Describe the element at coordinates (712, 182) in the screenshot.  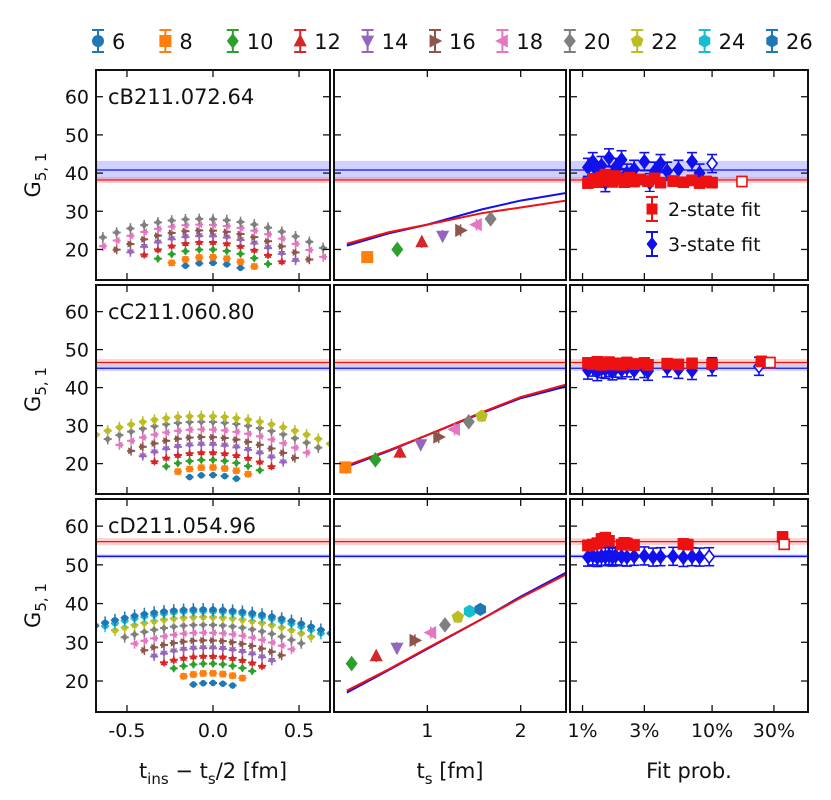
I see `fitprob-marker` at that location.